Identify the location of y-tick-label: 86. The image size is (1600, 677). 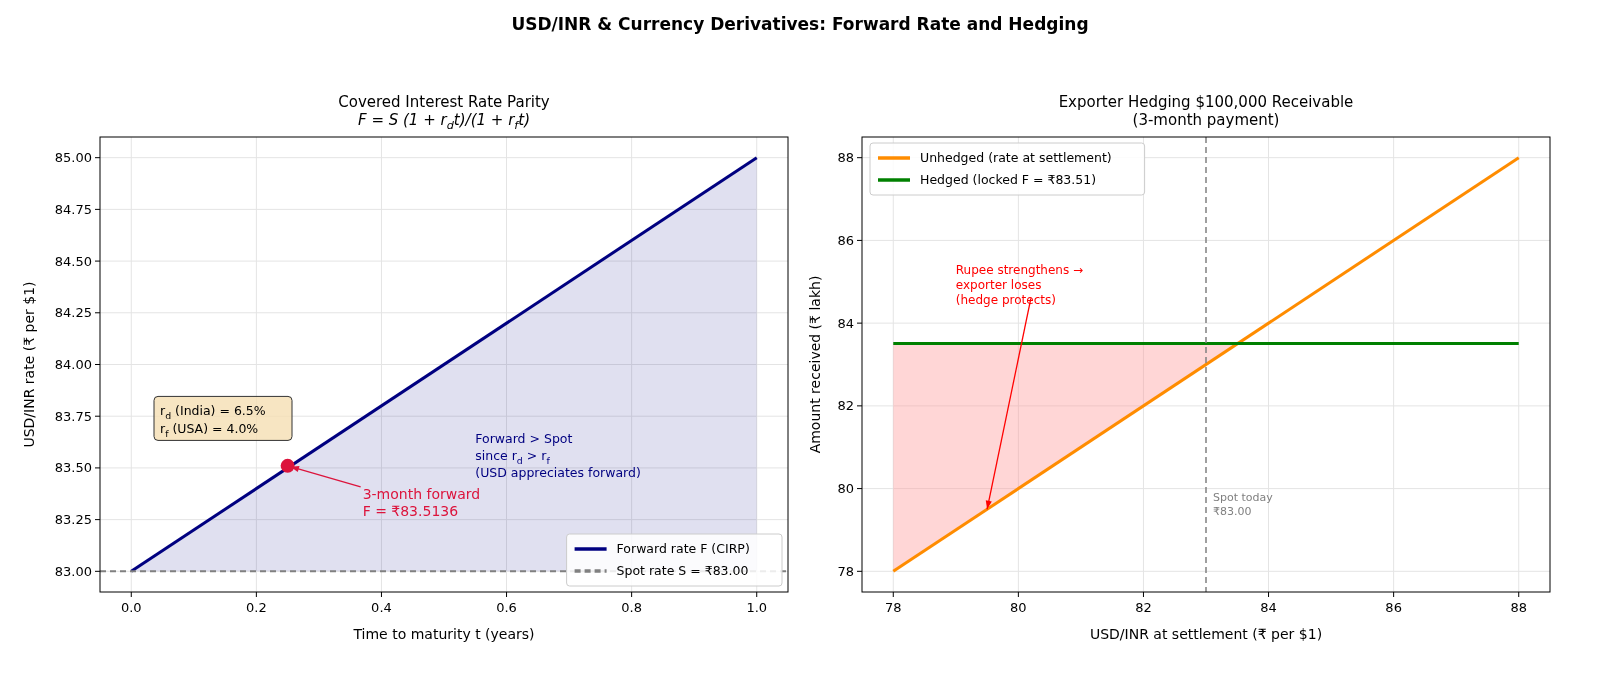
(845, 240).